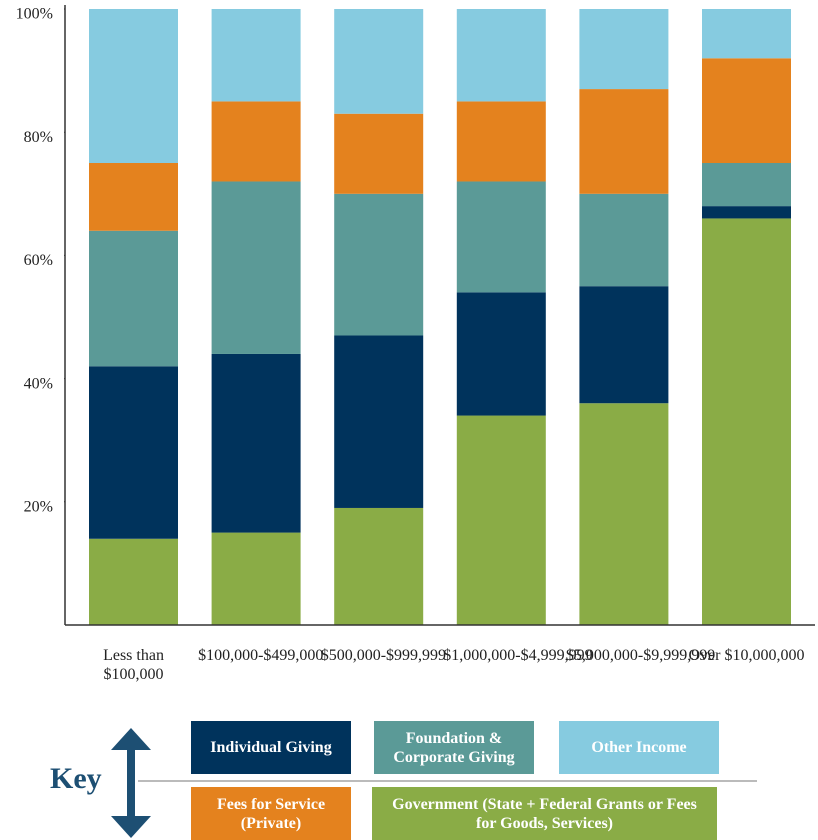 The image size is (818, 840). What do you see at coordinates (133, 665) in the screenshot?
I see `x-tick-label: Less than $100,000` at bounding box center [133, 665].